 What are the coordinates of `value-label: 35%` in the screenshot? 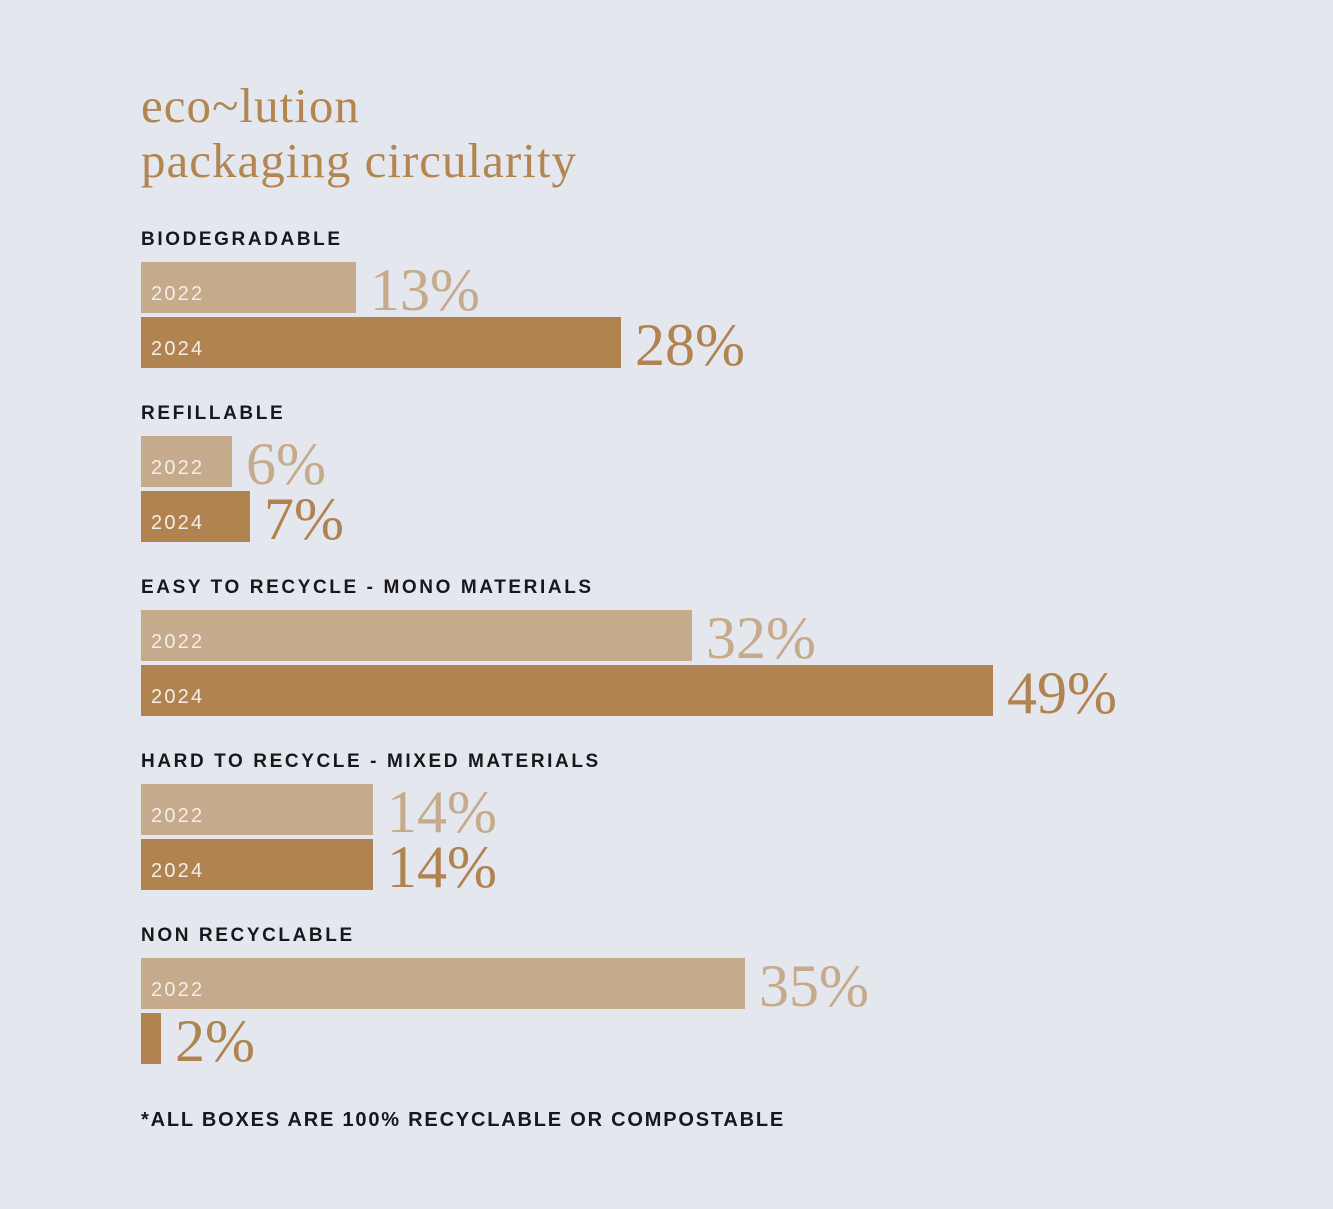 It's located at (814, 986).